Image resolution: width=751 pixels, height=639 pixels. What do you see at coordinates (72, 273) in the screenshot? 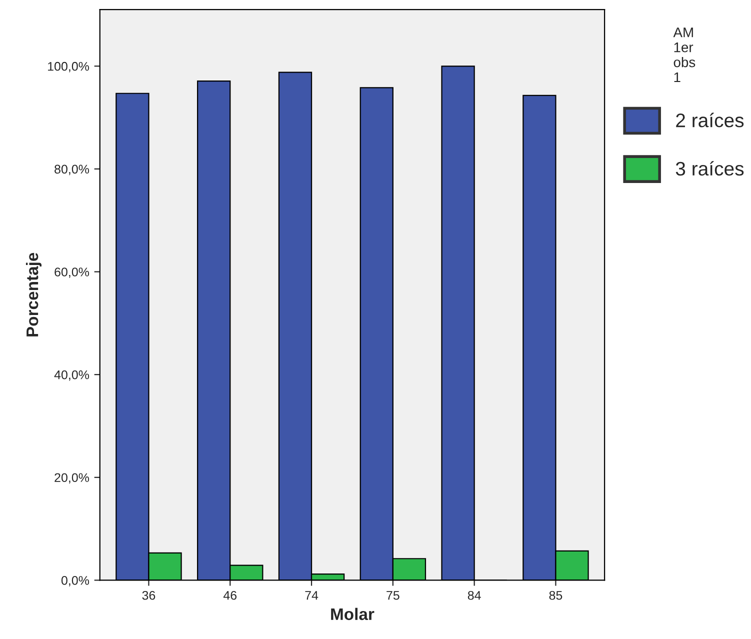
I see `y-tick-label: 60,0%` at bounding box center [72, 273].